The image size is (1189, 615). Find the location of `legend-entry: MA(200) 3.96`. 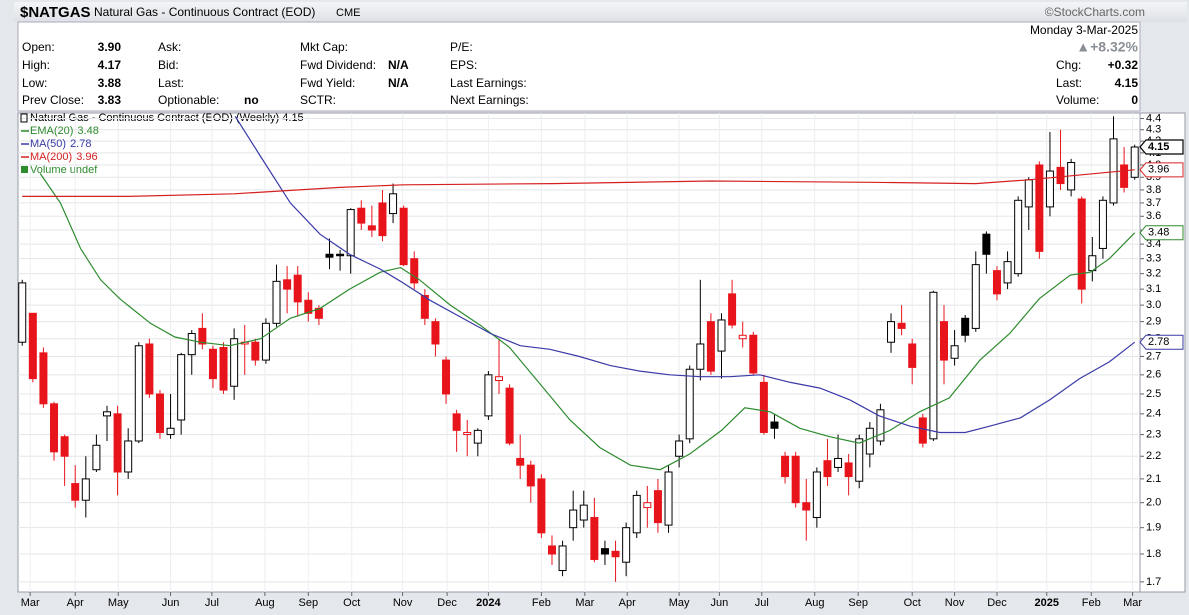

legend-entry: MA(200) 3.96 is located at coordinates (64, 157).